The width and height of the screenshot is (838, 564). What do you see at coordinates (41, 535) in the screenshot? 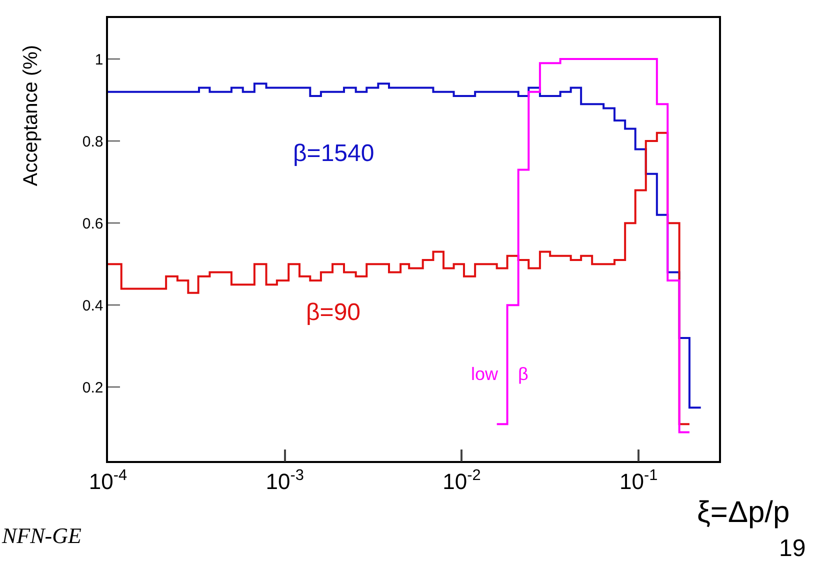
I see `text: NFN-GE` at bounding box center [41, 535].